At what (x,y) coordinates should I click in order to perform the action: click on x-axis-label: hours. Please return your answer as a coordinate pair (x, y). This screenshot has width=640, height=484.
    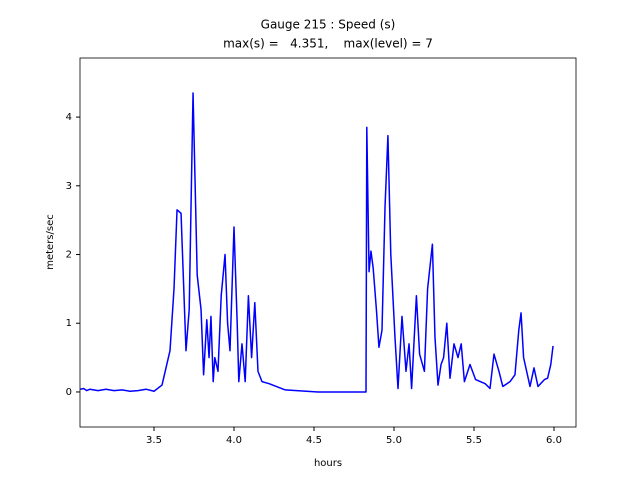
    Looking at the image, I should click on (328, 463).